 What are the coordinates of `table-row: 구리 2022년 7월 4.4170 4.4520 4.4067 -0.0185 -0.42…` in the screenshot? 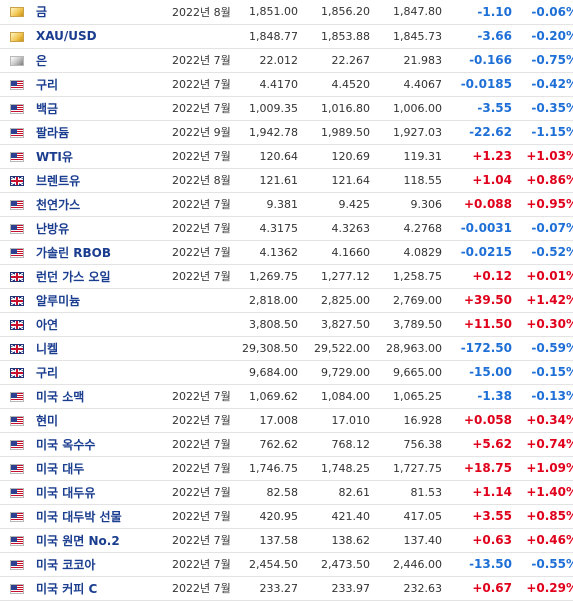 It's located at (286, 84).